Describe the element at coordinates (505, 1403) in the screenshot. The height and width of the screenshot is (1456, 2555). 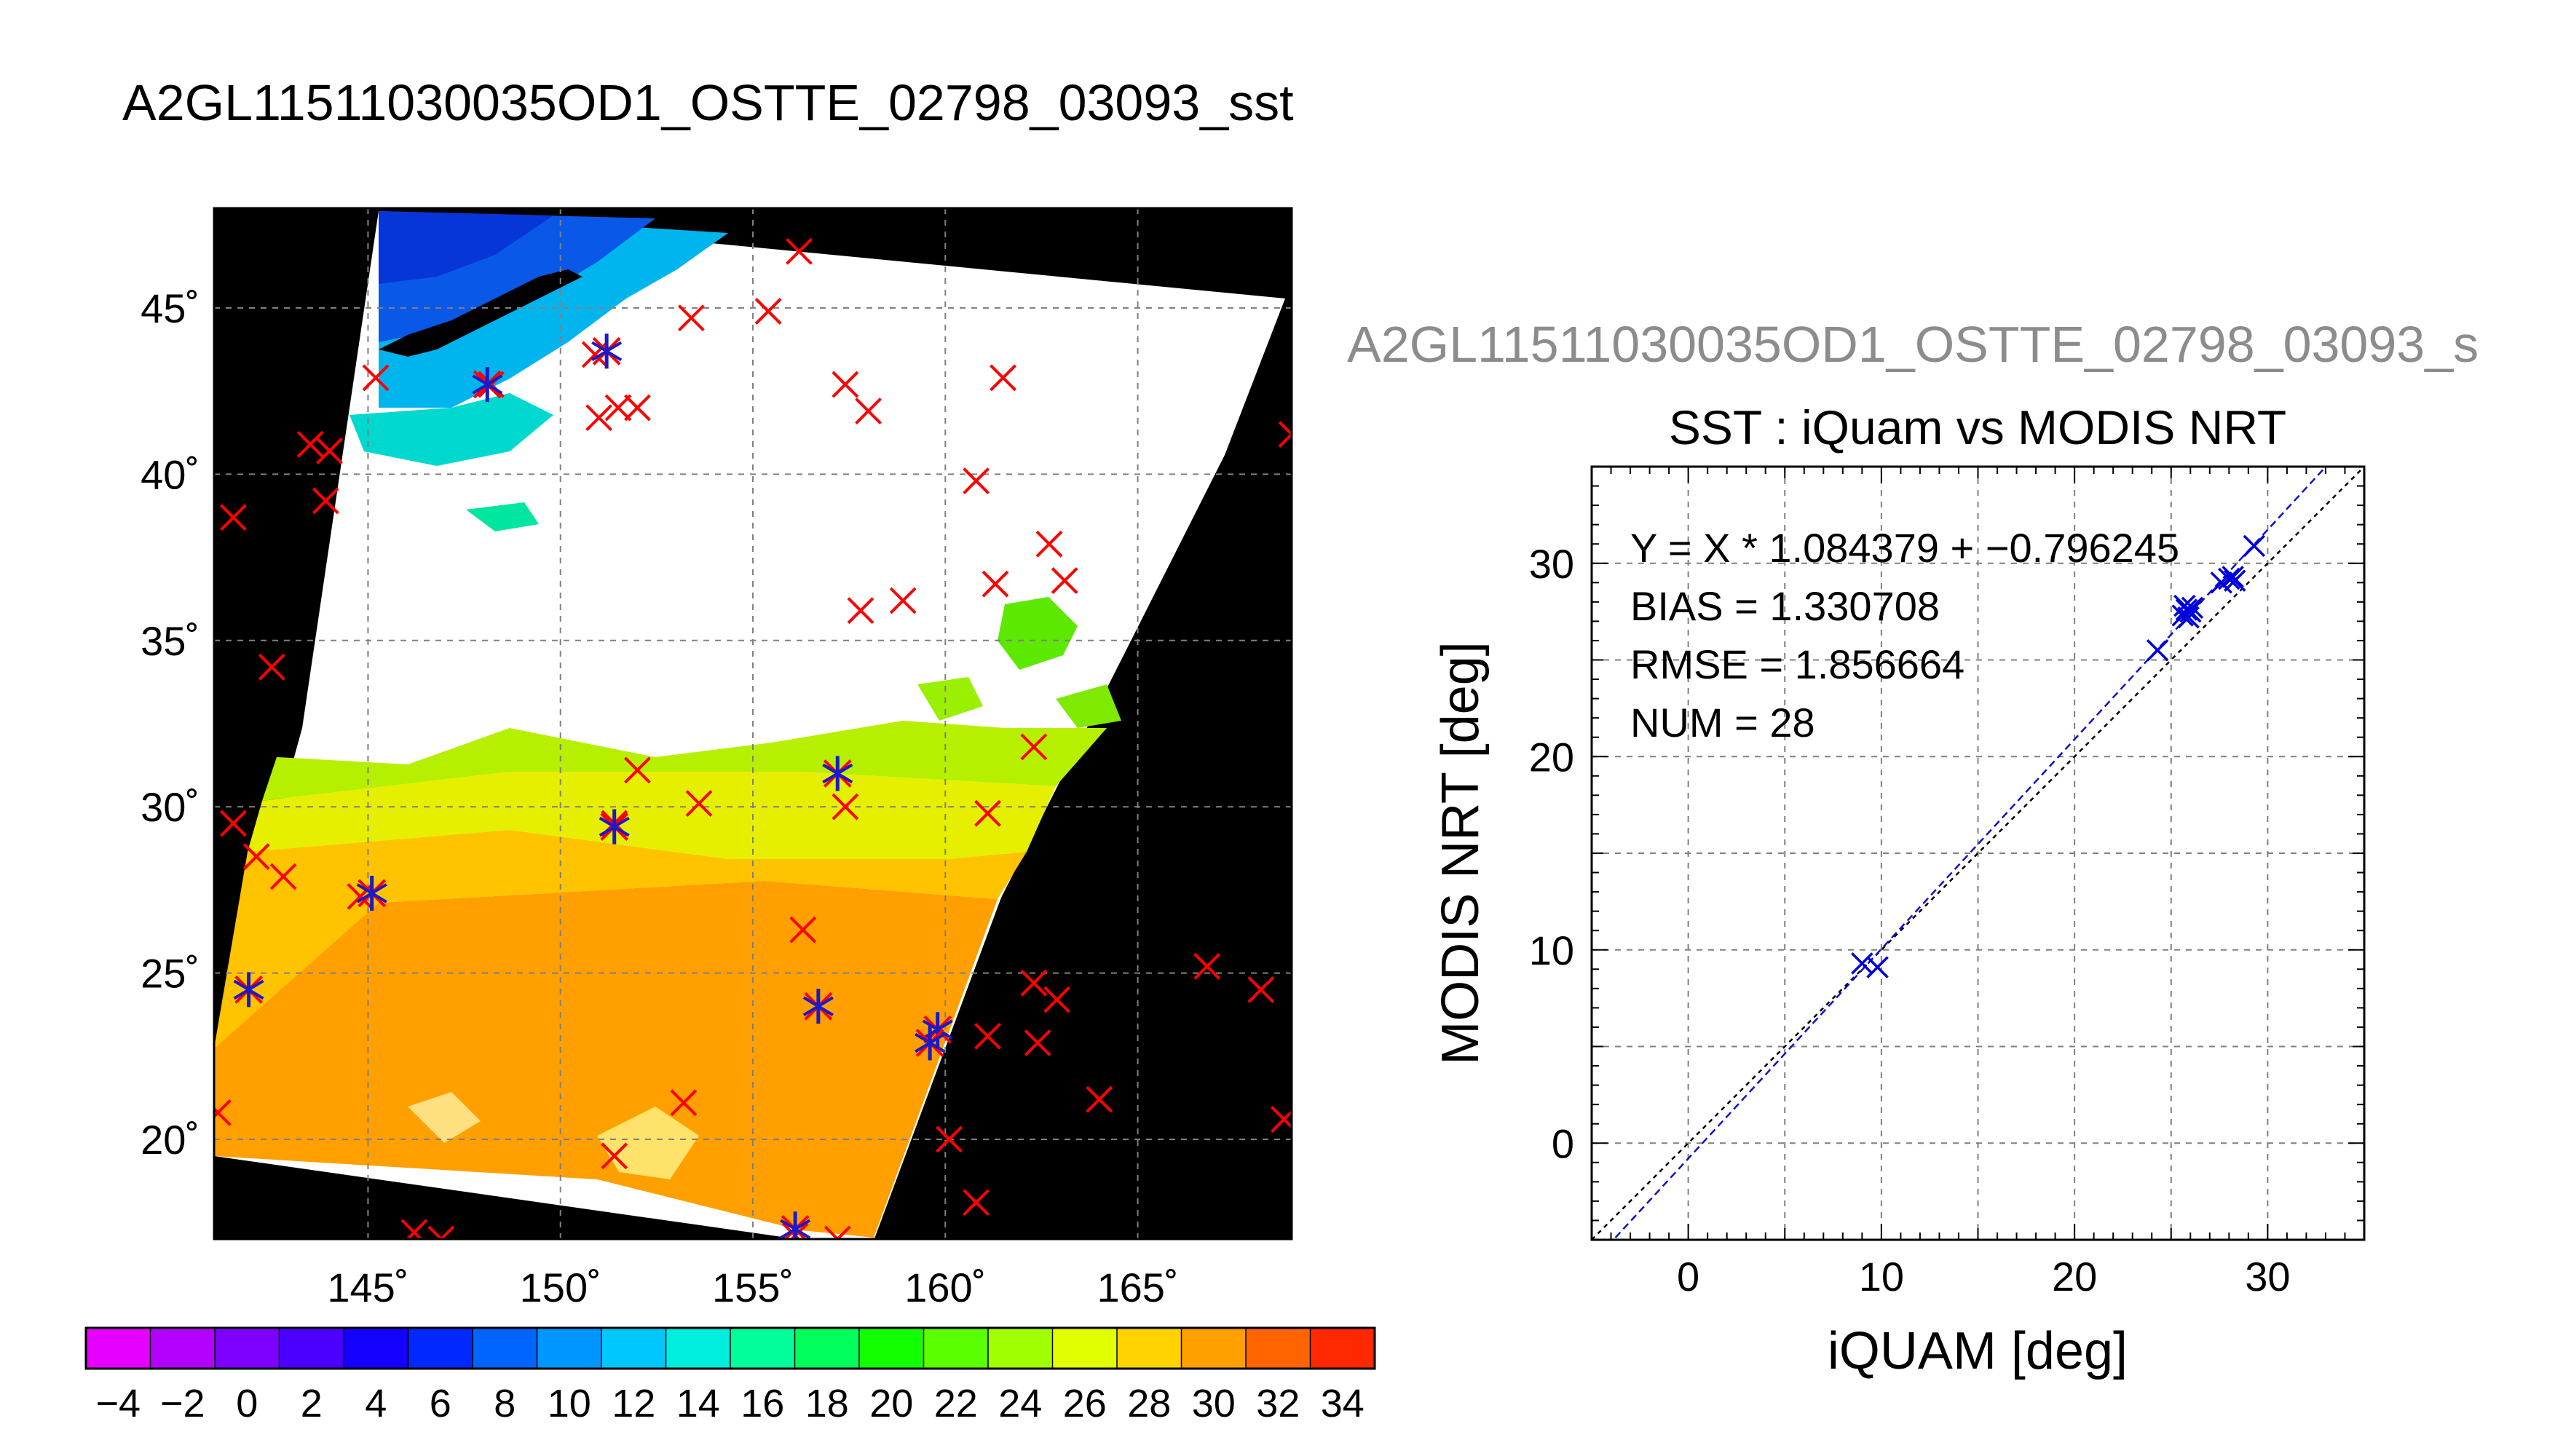
I see `colorbar-tick-label: 8` at that location.